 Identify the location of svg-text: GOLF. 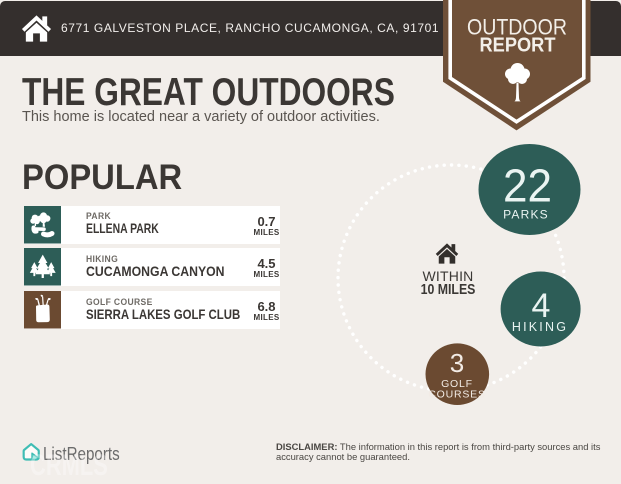
(457, 384).